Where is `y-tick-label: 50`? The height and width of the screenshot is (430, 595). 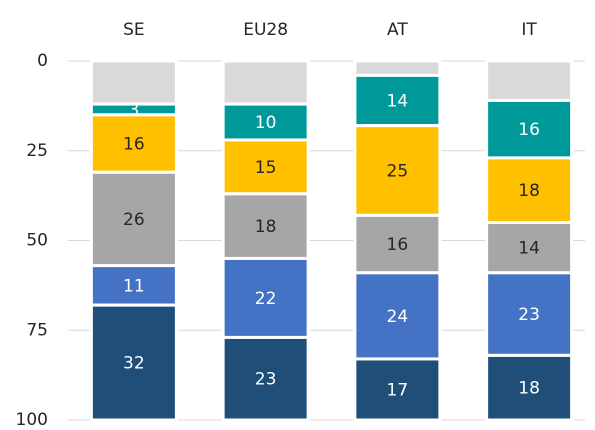
y-tick-label: 50 is located at coordinates (37, 241).